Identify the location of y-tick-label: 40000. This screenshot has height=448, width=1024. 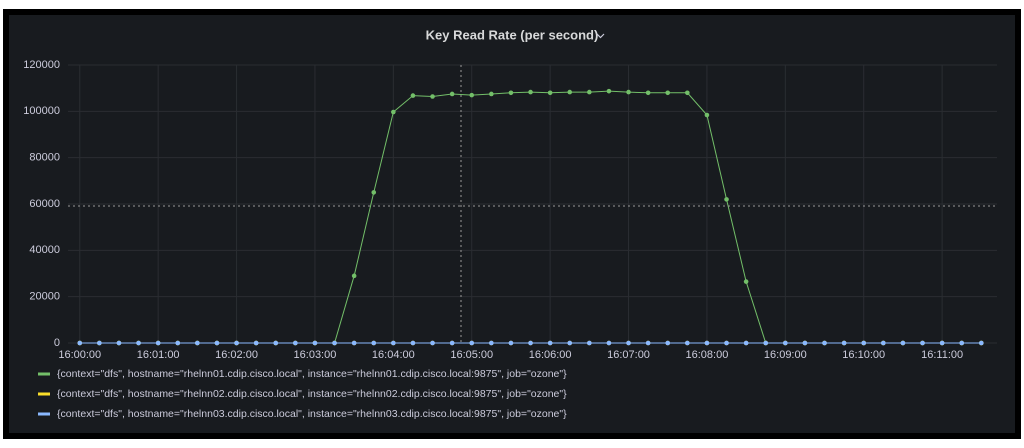
(44, 250).